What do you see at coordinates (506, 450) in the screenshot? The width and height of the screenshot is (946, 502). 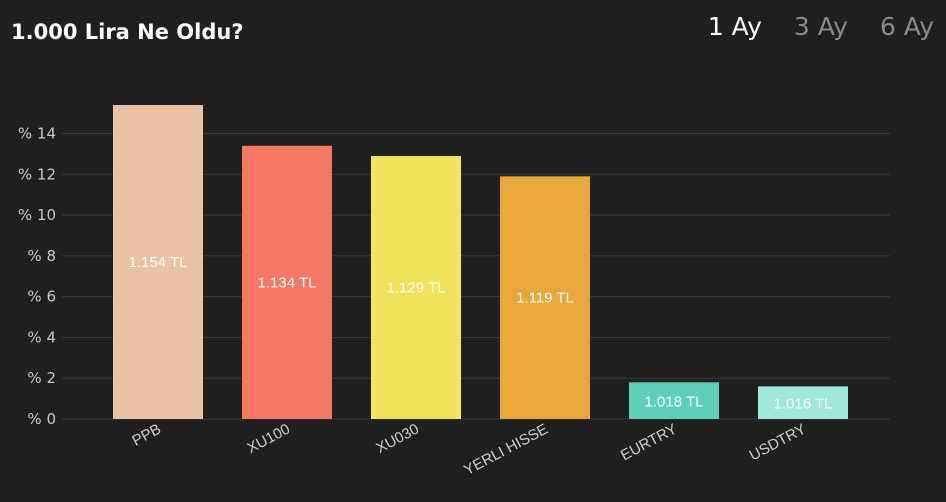 I see `x-tick-label: YERLI HISSE` at bounding box center [506, 450].